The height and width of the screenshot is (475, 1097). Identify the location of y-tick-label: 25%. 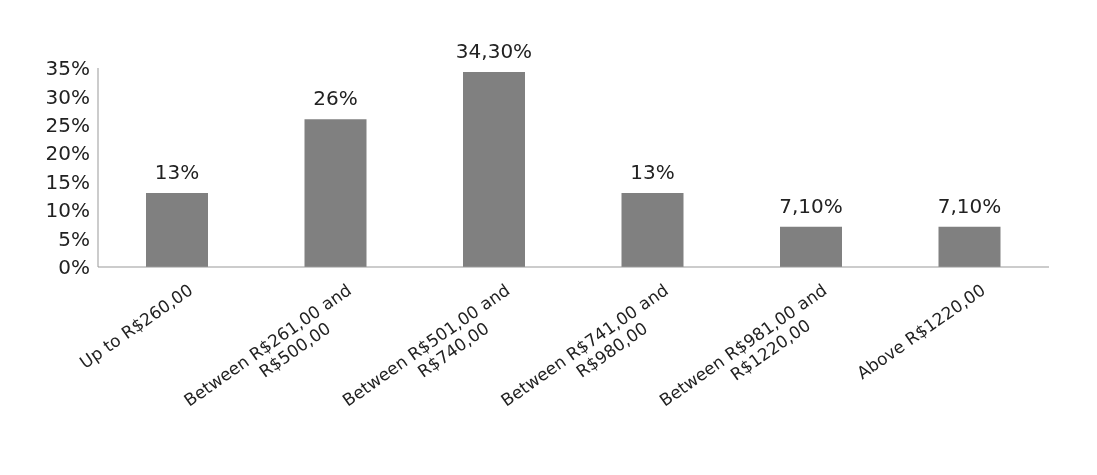
(67, 124).